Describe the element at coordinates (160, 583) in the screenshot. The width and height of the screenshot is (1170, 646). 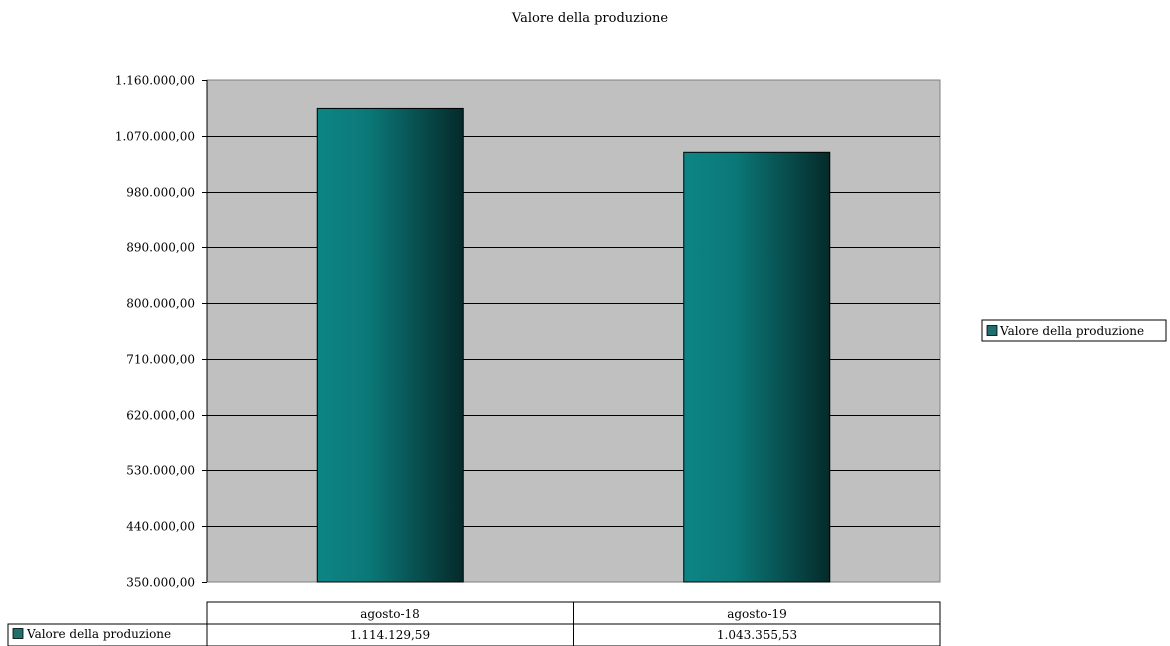
I see `y-tick-label: 350.000,00` at that location.